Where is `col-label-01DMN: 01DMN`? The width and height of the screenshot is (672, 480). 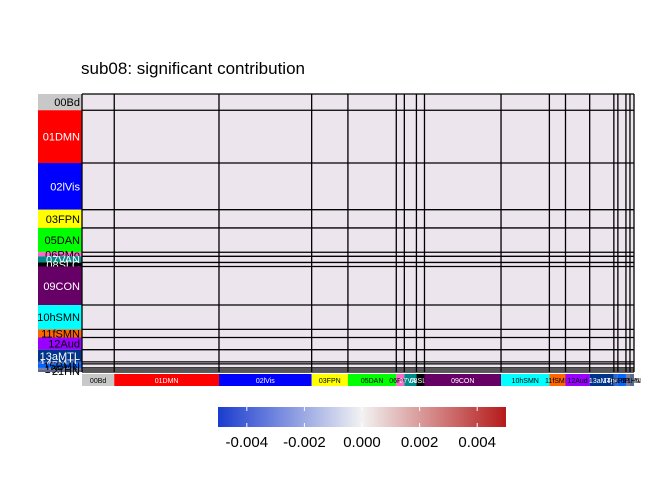
col-label-01DMN: 01DMN is located at coordinates (167, 381).